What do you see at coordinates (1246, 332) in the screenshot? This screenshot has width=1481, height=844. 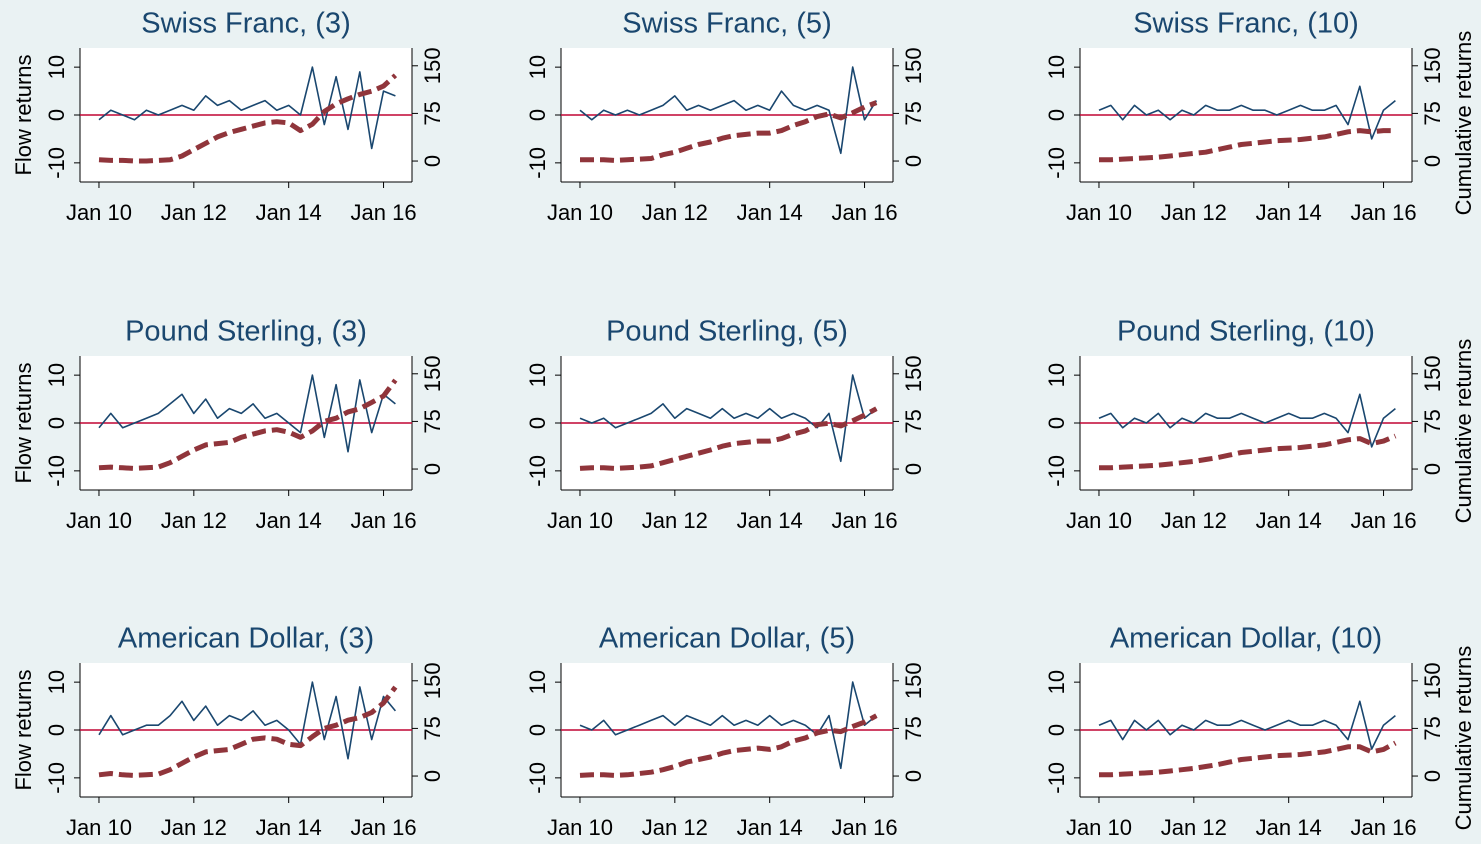 I see `chart-title: Pound Sterling, (10)` at bounding box center [1246, 332].